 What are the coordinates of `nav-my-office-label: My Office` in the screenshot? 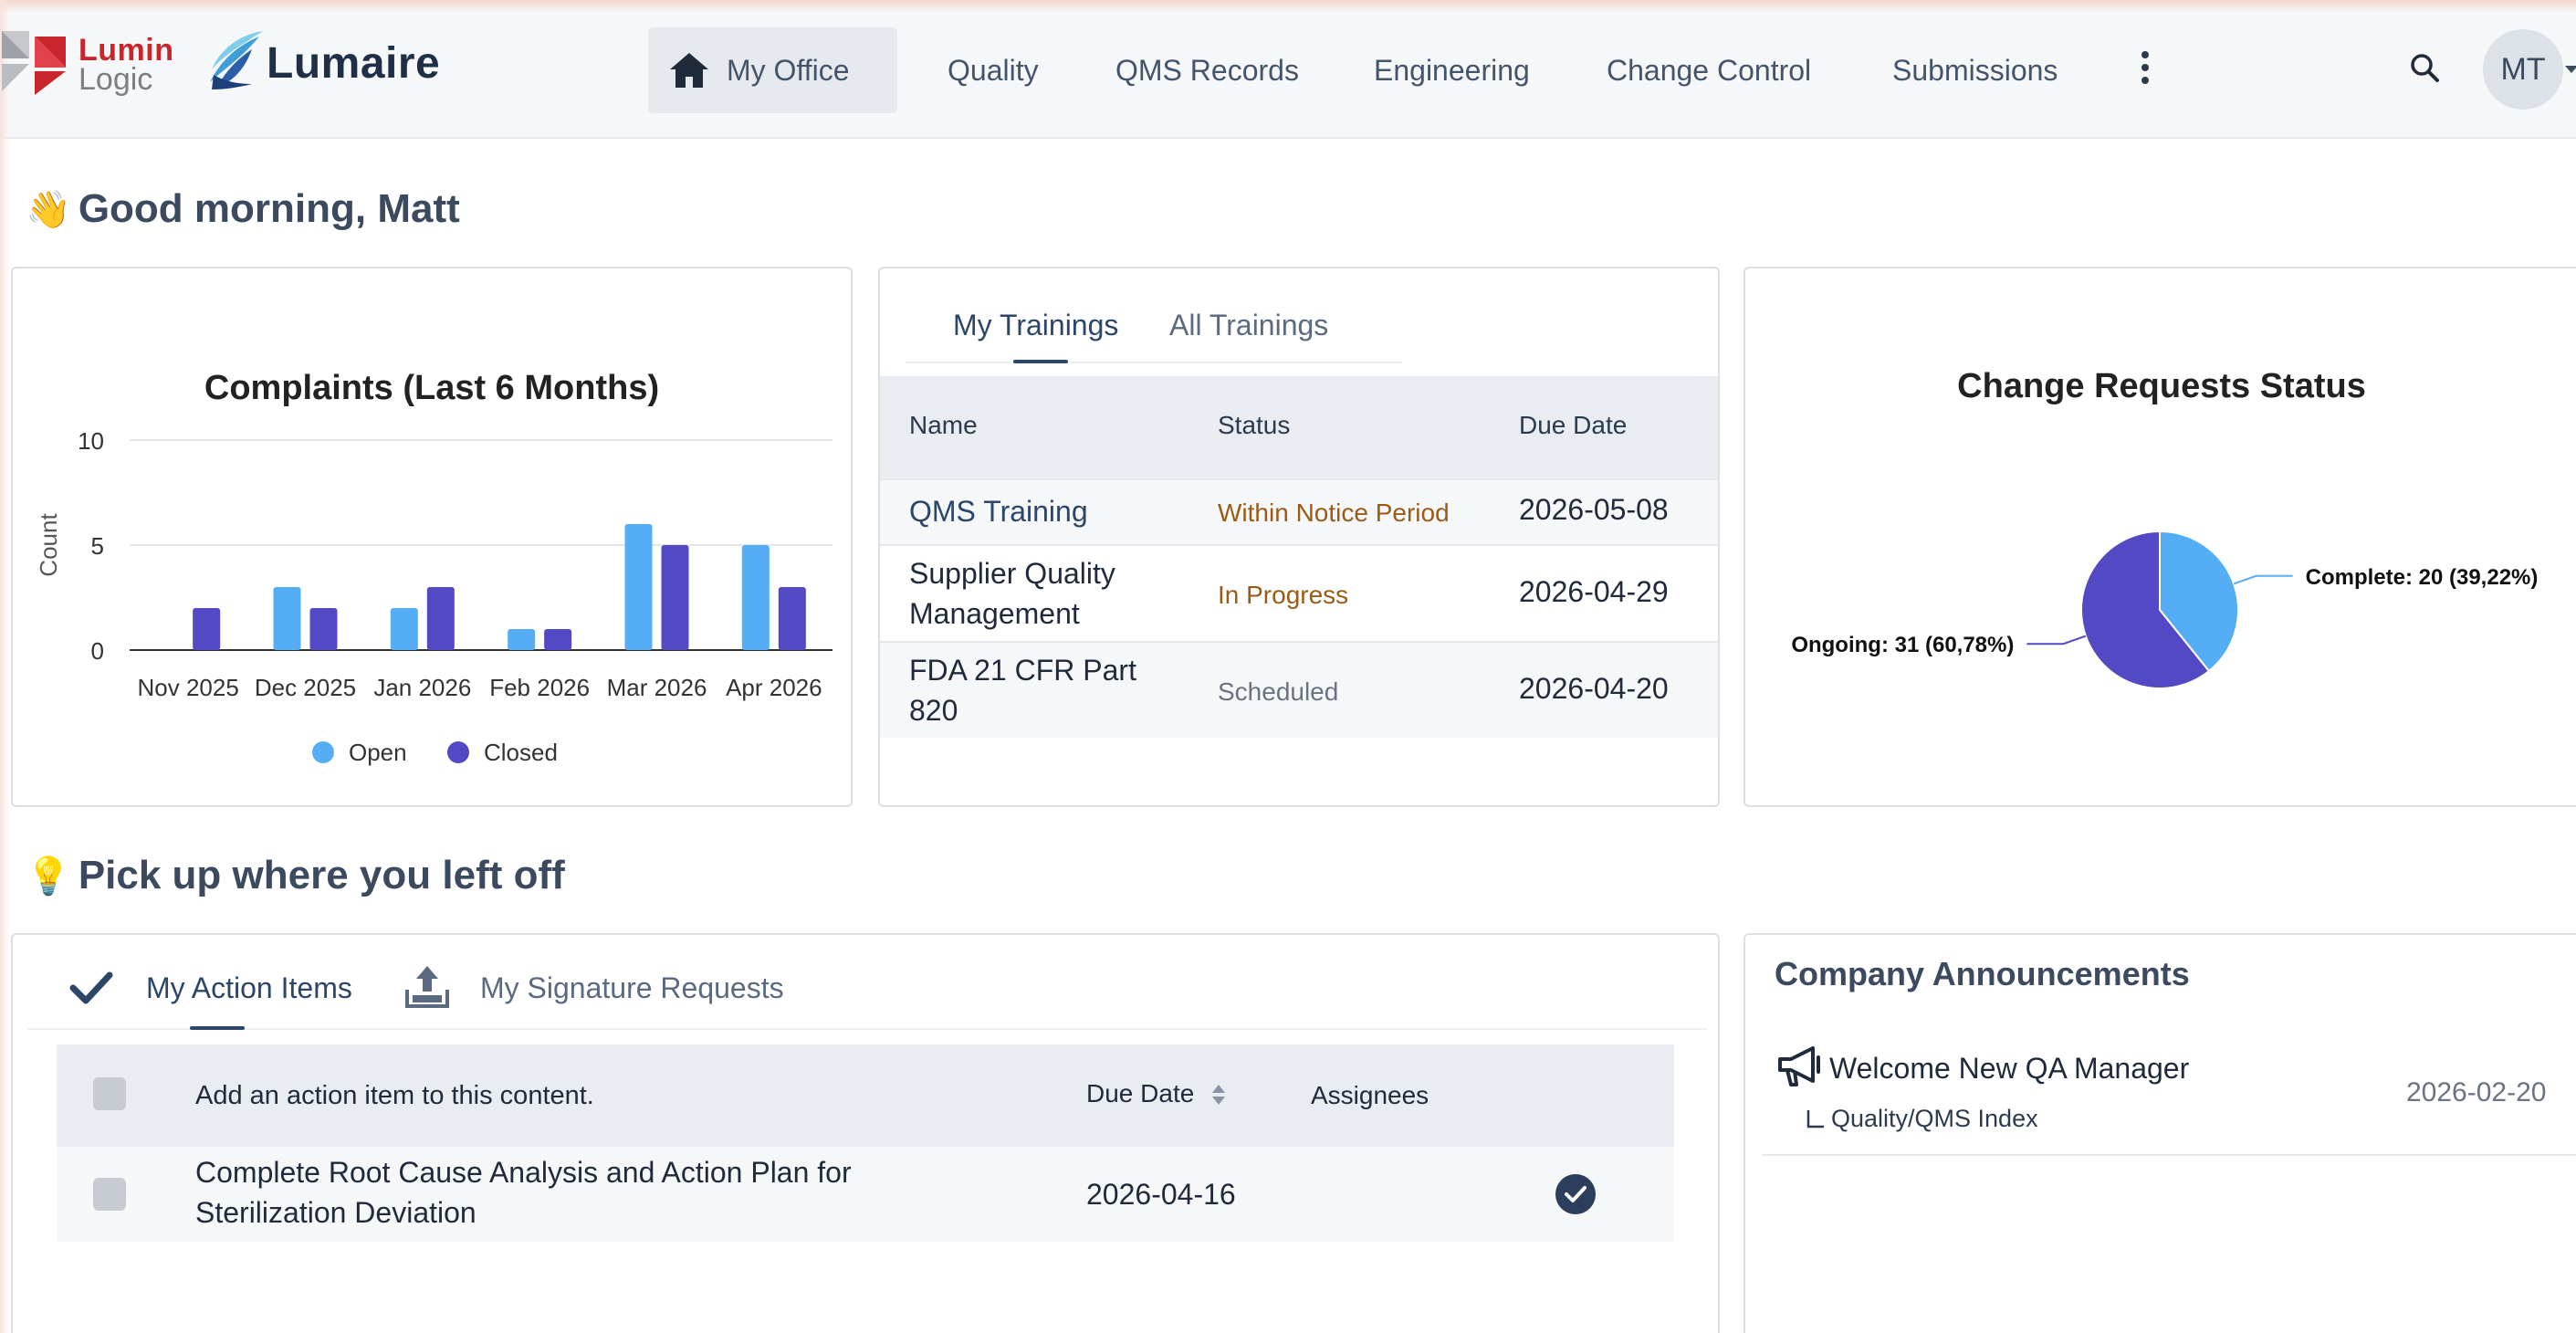 It's located at (789, 70).